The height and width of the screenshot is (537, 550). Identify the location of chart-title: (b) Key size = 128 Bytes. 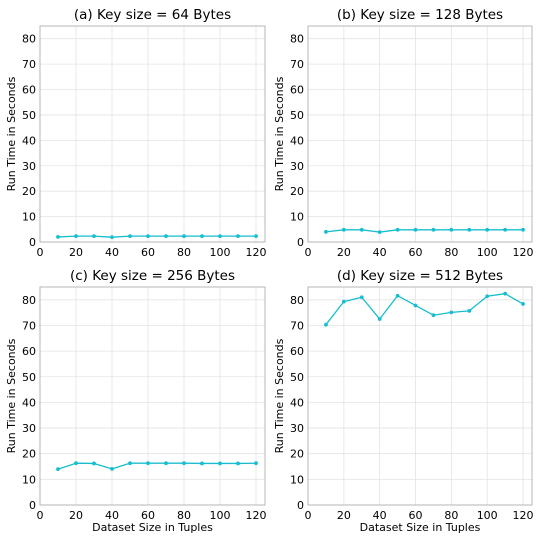
(420, 15).